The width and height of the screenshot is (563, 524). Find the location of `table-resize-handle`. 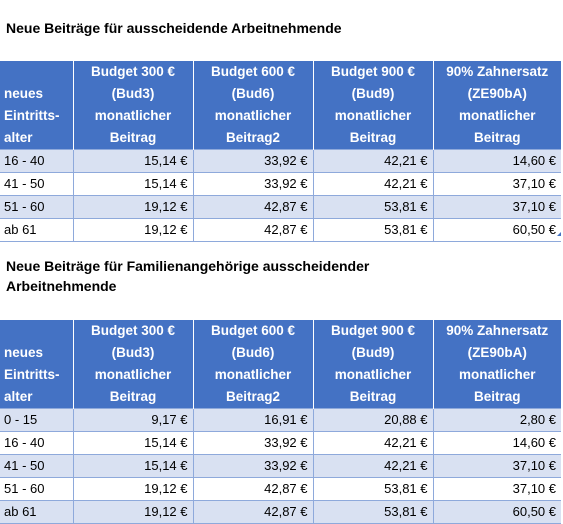

table-resize-handle is located at coordinates (559, 234).